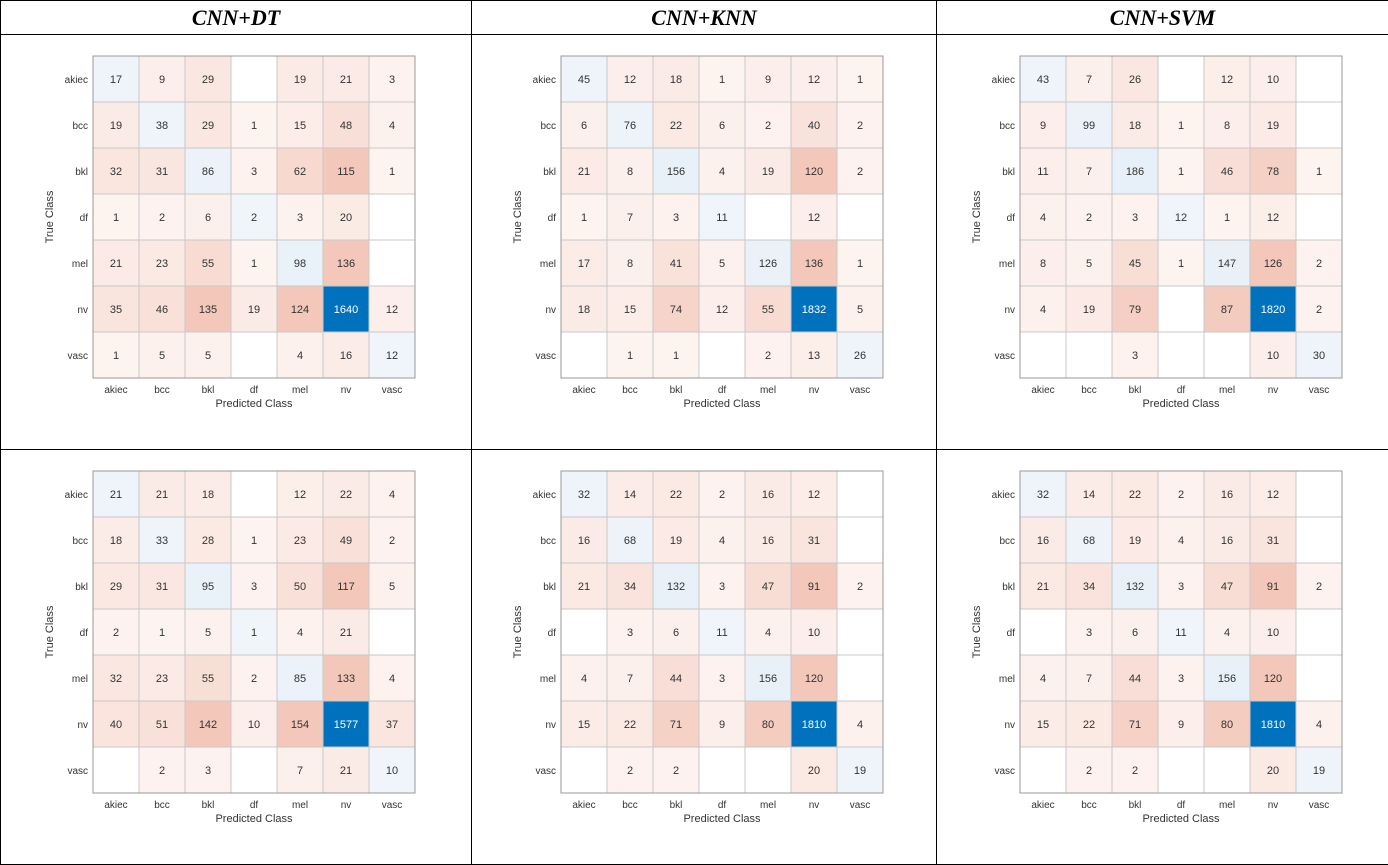  What do you see at coordinates (116, 725) in the screenshot?
I see `cell-value: 40` at bounding box center [116, 725].